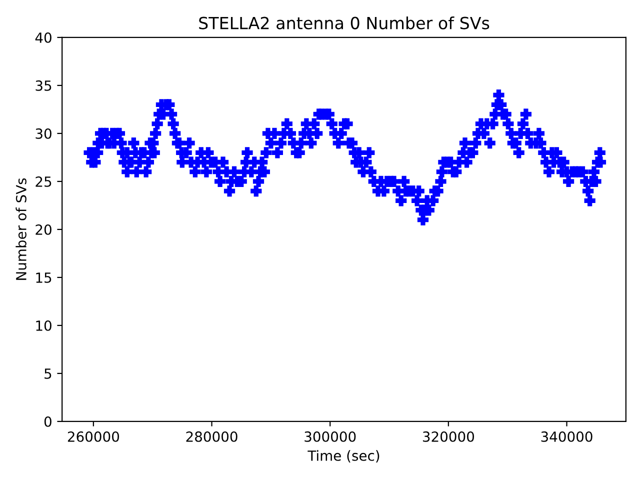 The height and width of the screenshot is (480, 640). I want to click on y-tick-label: 0, so click(48, 421).